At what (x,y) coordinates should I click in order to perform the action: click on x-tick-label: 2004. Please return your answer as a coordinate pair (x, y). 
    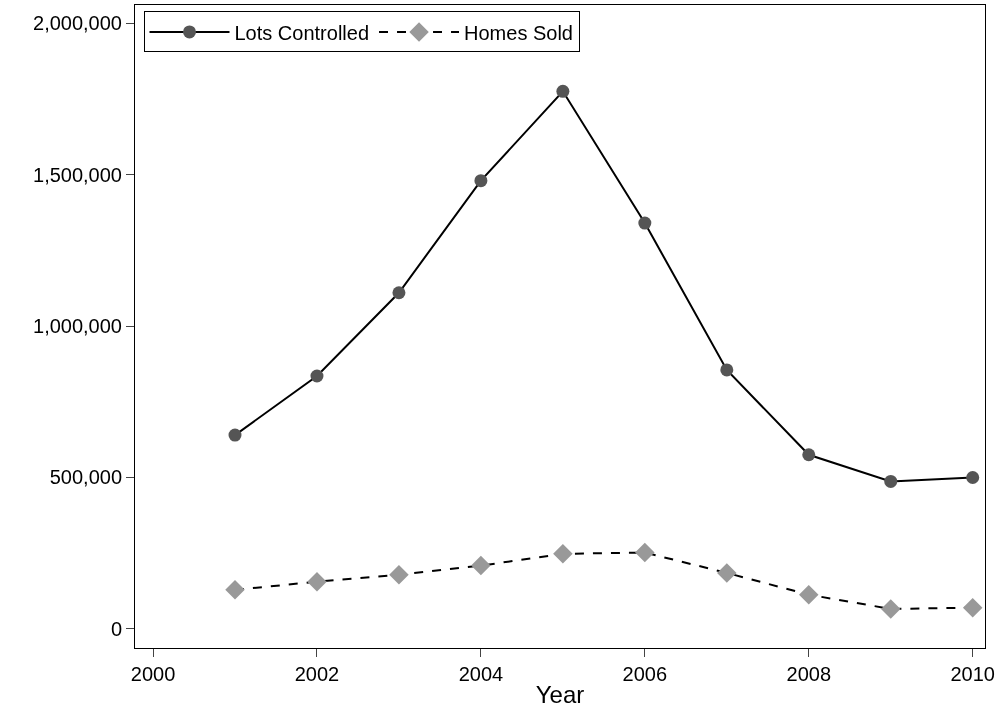
    Looking at the image, I should click on (481, 674).